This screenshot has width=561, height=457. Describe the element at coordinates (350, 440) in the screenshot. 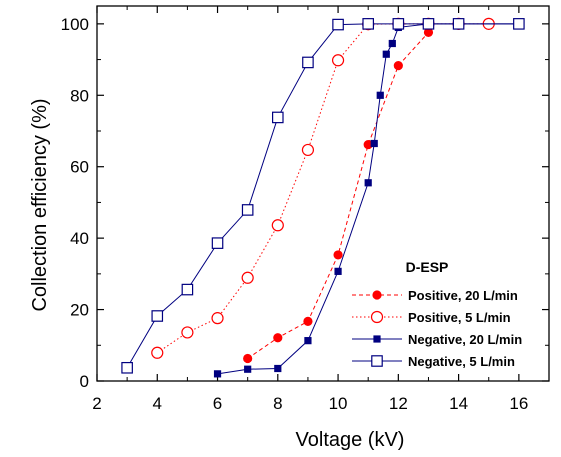

I see `x-axis-title: Voltage (kV)` at that location.